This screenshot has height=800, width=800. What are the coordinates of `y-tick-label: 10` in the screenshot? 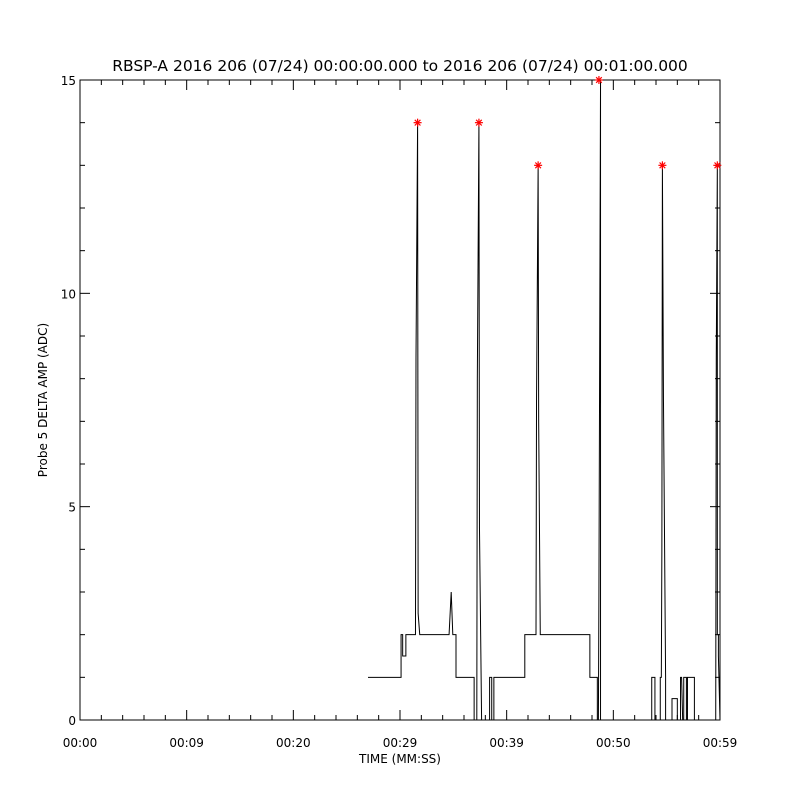 It's located at (68, 294).